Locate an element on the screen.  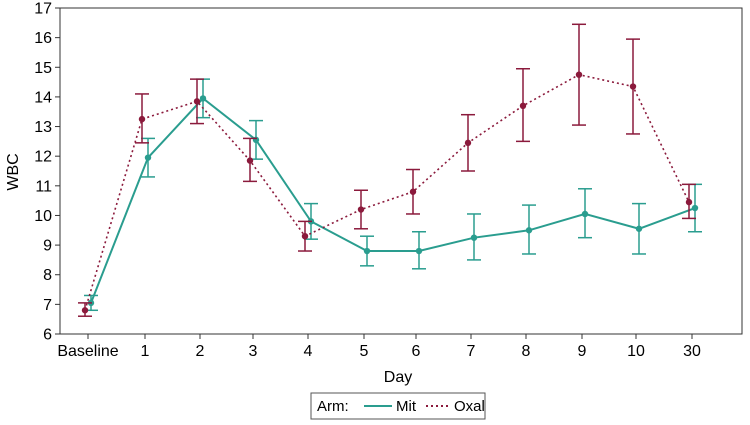
y-tick-label: 10 is located at coordinates (43, 216).